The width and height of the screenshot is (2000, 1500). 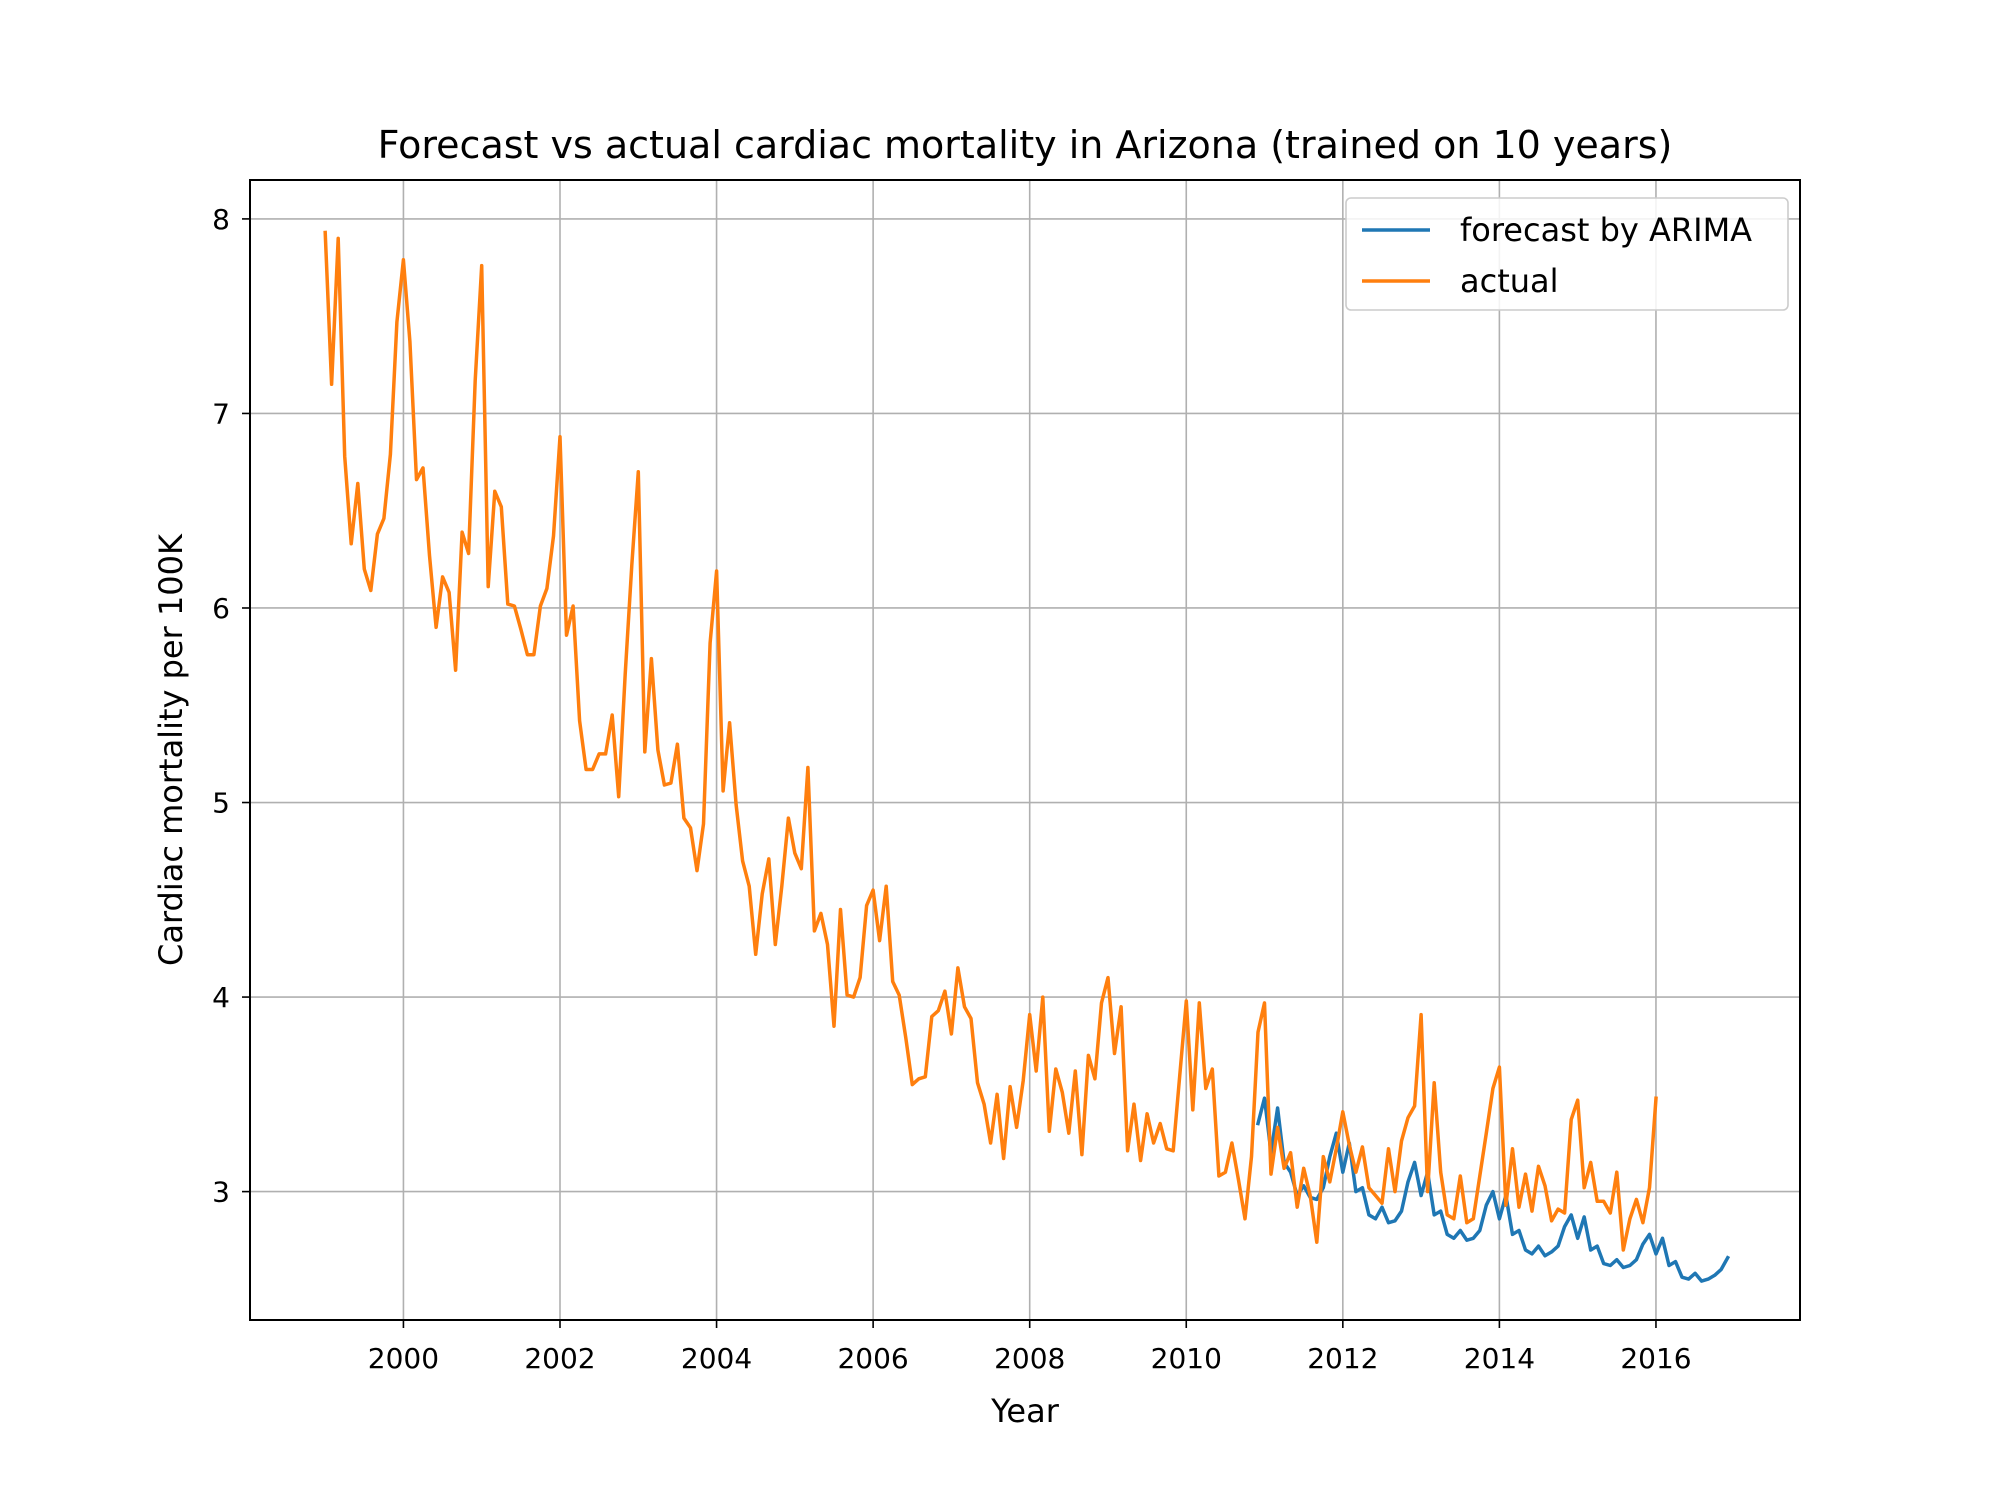 I want to click on legend: forecast by ARIMA actual, so click(x=1567, y=254).